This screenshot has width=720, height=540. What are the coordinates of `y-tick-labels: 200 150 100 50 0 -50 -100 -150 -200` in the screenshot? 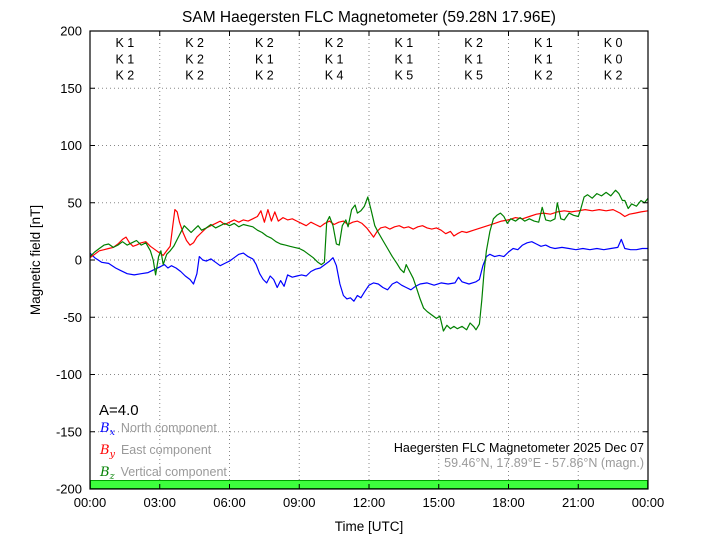 It's located at (69, 260).